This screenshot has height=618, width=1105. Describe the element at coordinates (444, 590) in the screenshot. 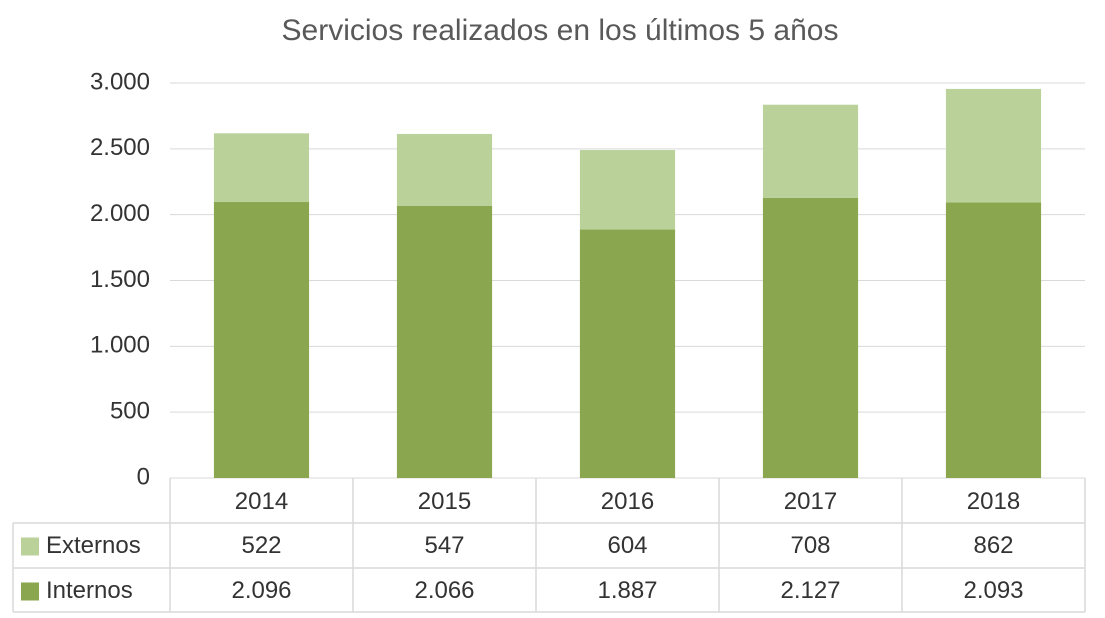

I see `data-label: 2.066` at that location.